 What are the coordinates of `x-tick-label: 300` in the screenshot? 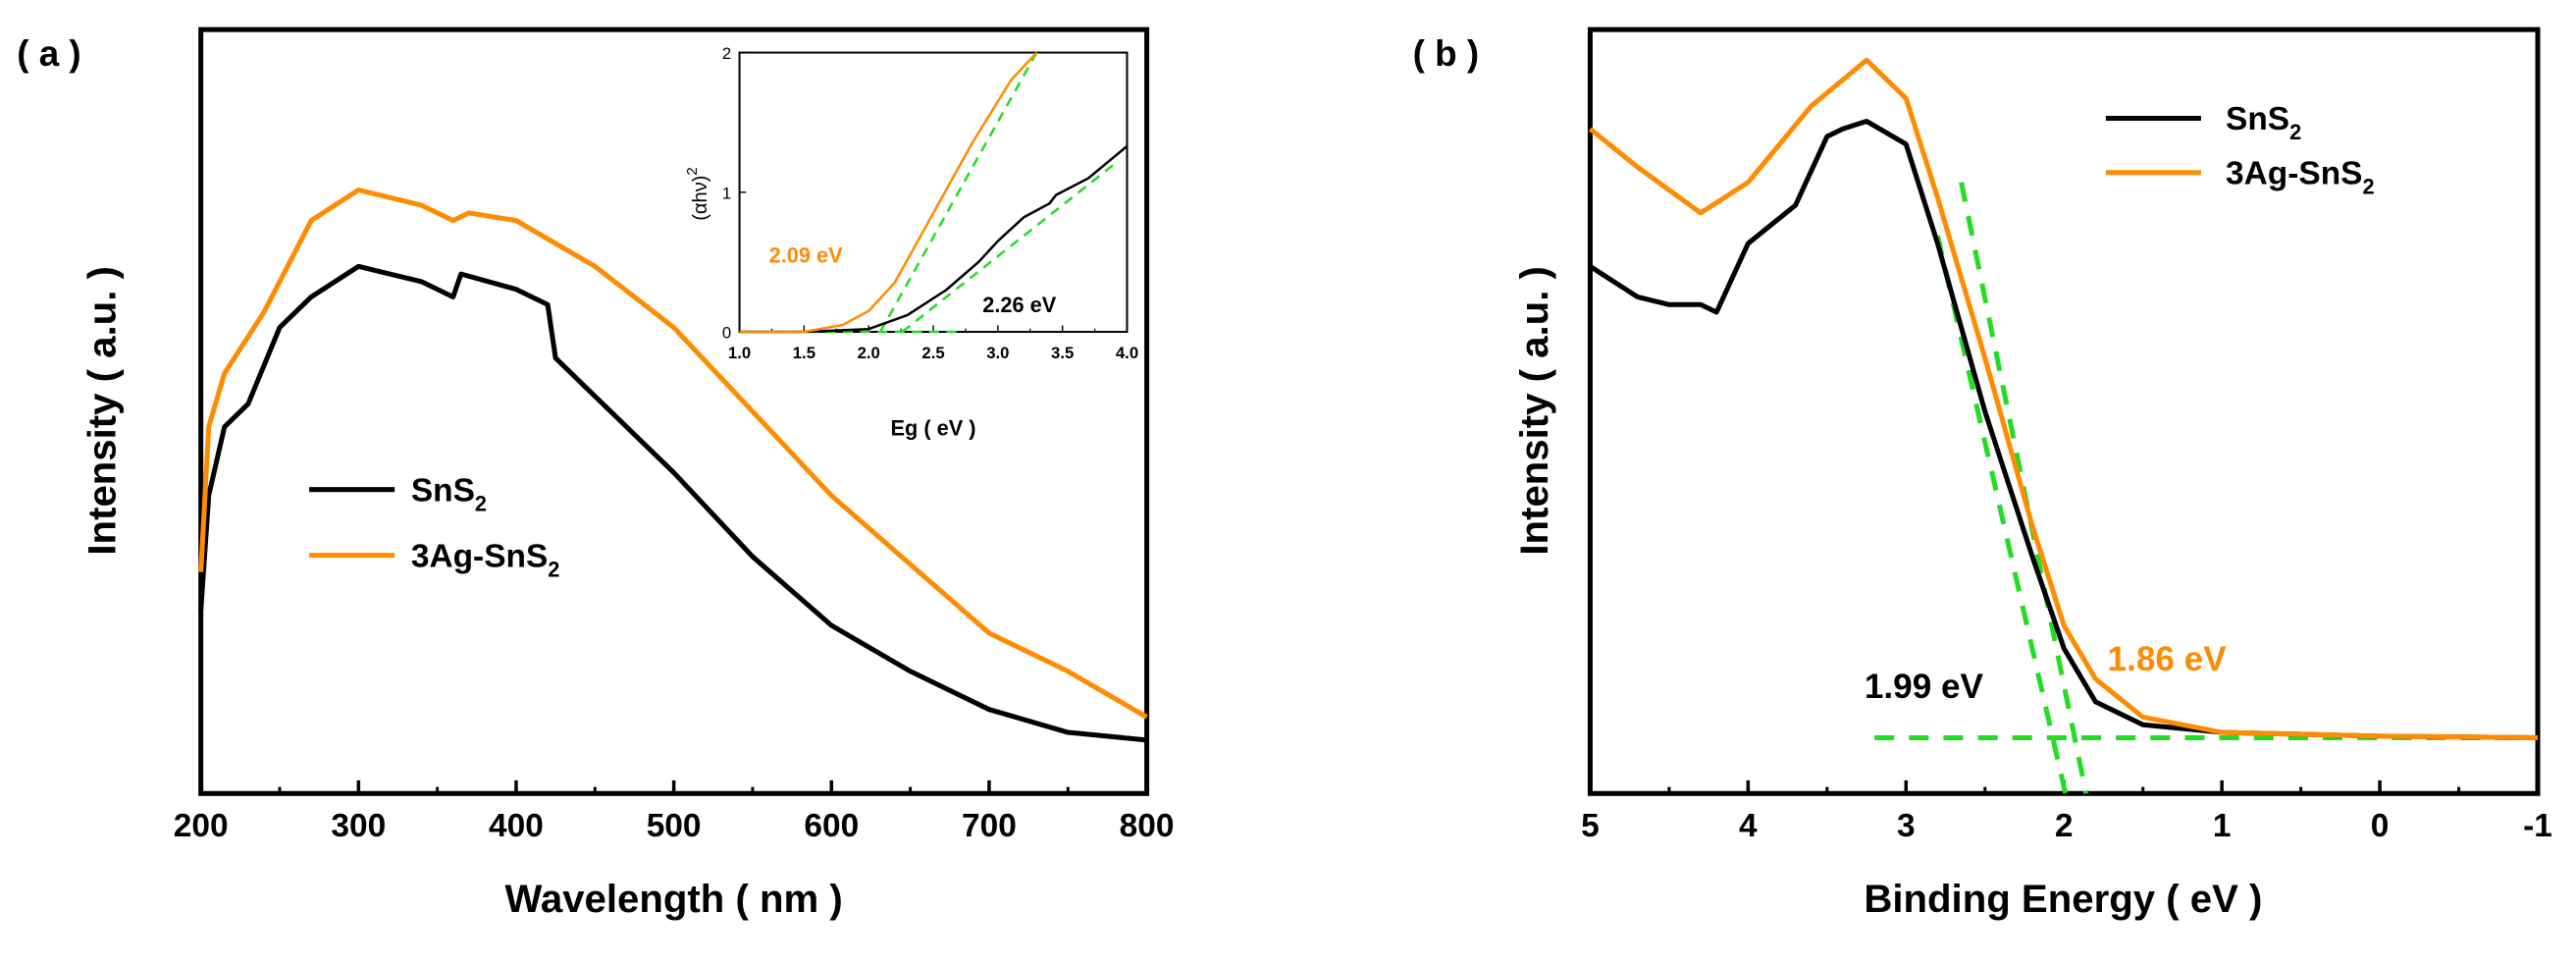 It's located at (358, 826).